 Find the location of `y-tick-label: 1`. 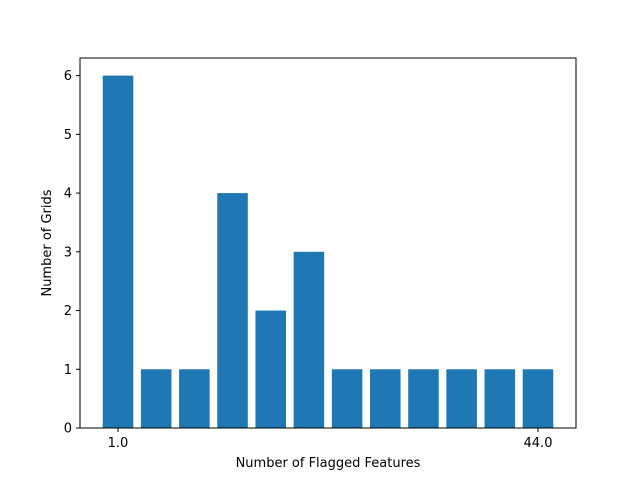

y-tick-label: 1 is located at coordinates (68, 370).